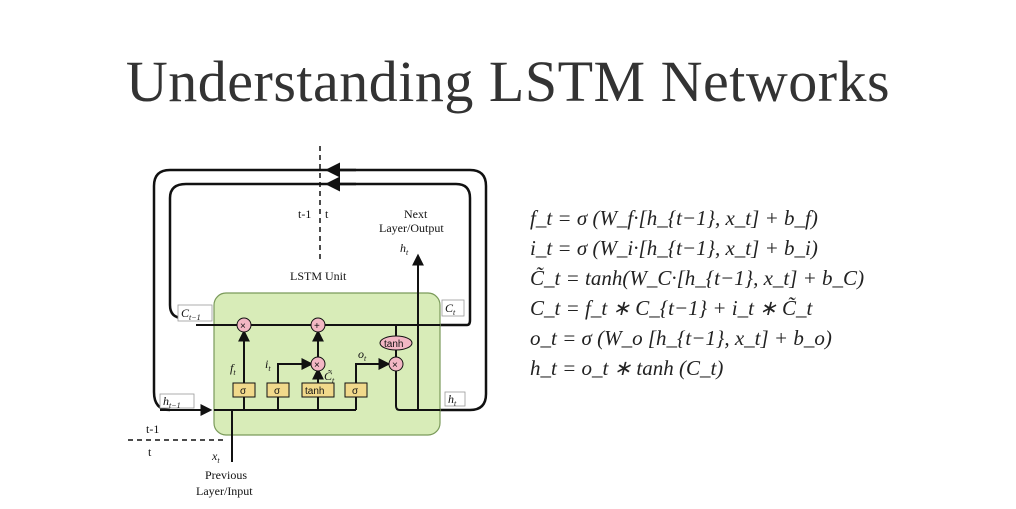  Describe the element at coordinates (508, 81) in the screenshot. I see `page-title: Understanding LSTM Networks` at that location.